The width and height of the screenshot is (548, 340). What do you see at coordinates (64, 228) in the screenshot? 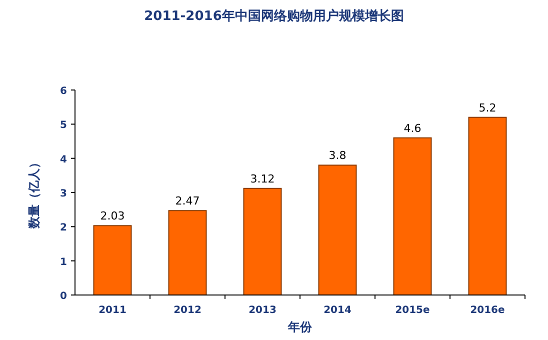
I see `y-tick-label: 2` at bounding box center [64, 228].